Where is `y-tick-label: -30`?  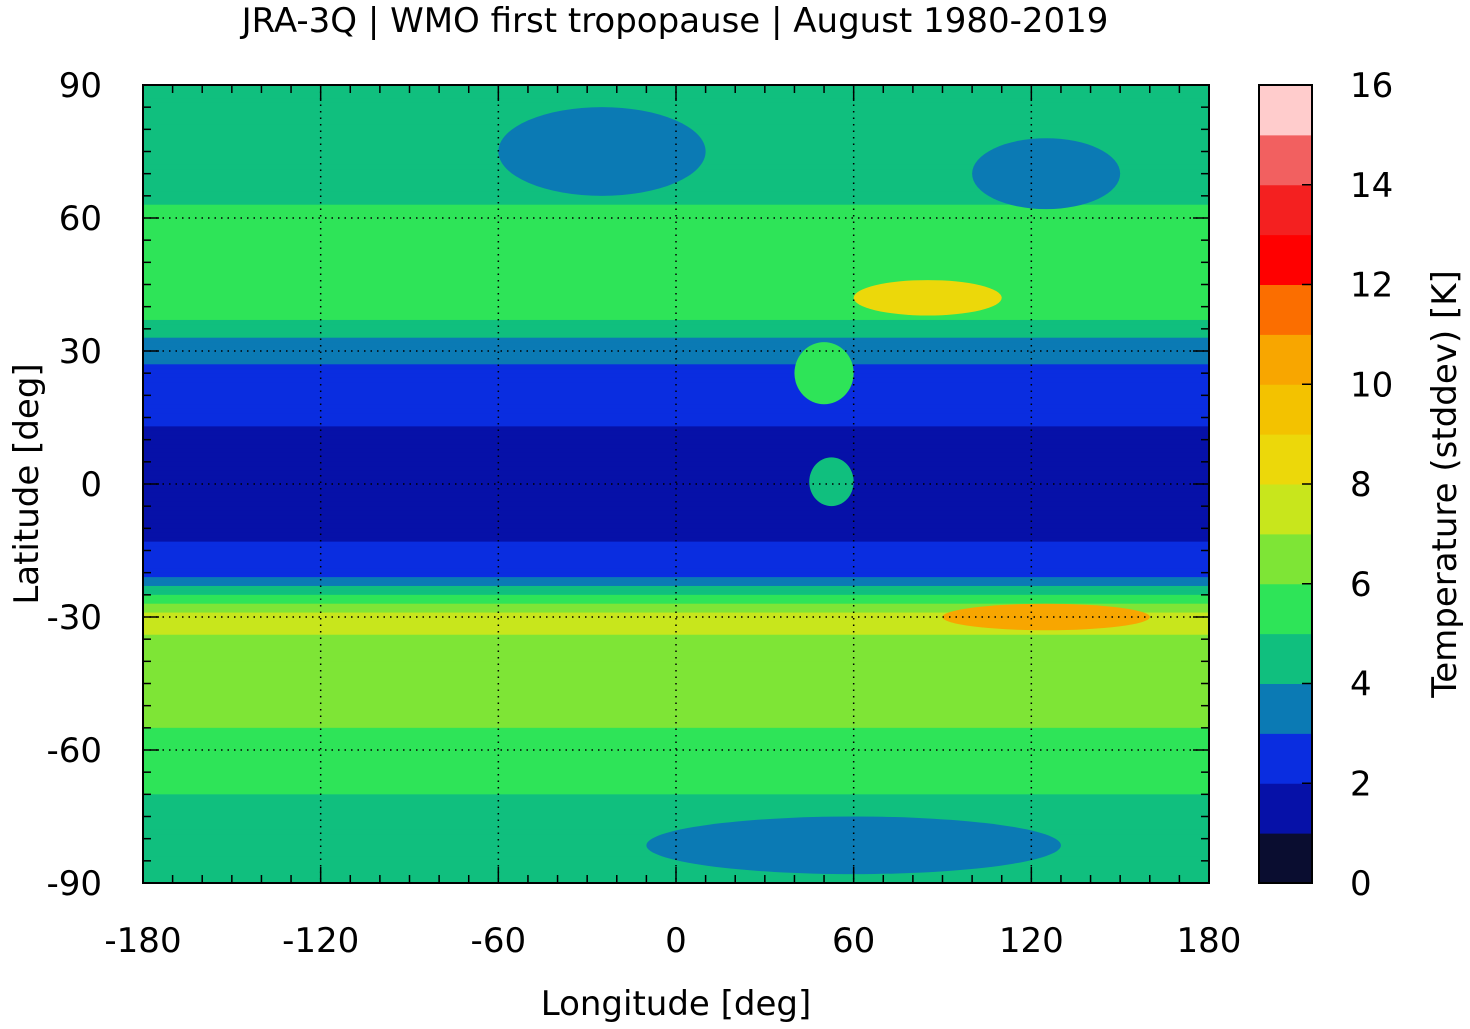
y-tick-label: -30 is located at coordinates (74, 618).